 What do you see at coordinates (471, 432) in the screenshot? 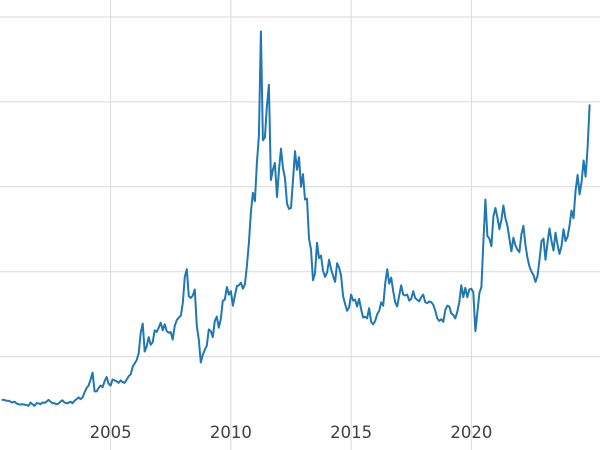
I see `x-tick-label: 2020` at bounding box center [471, 432].